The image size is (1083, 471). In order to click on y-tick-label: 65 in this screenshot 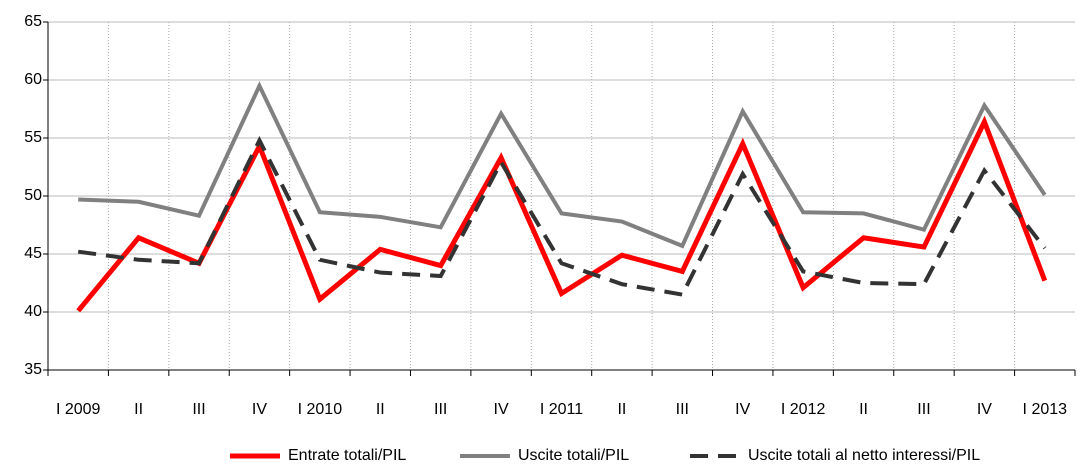, I will do `click(33, 21)`.